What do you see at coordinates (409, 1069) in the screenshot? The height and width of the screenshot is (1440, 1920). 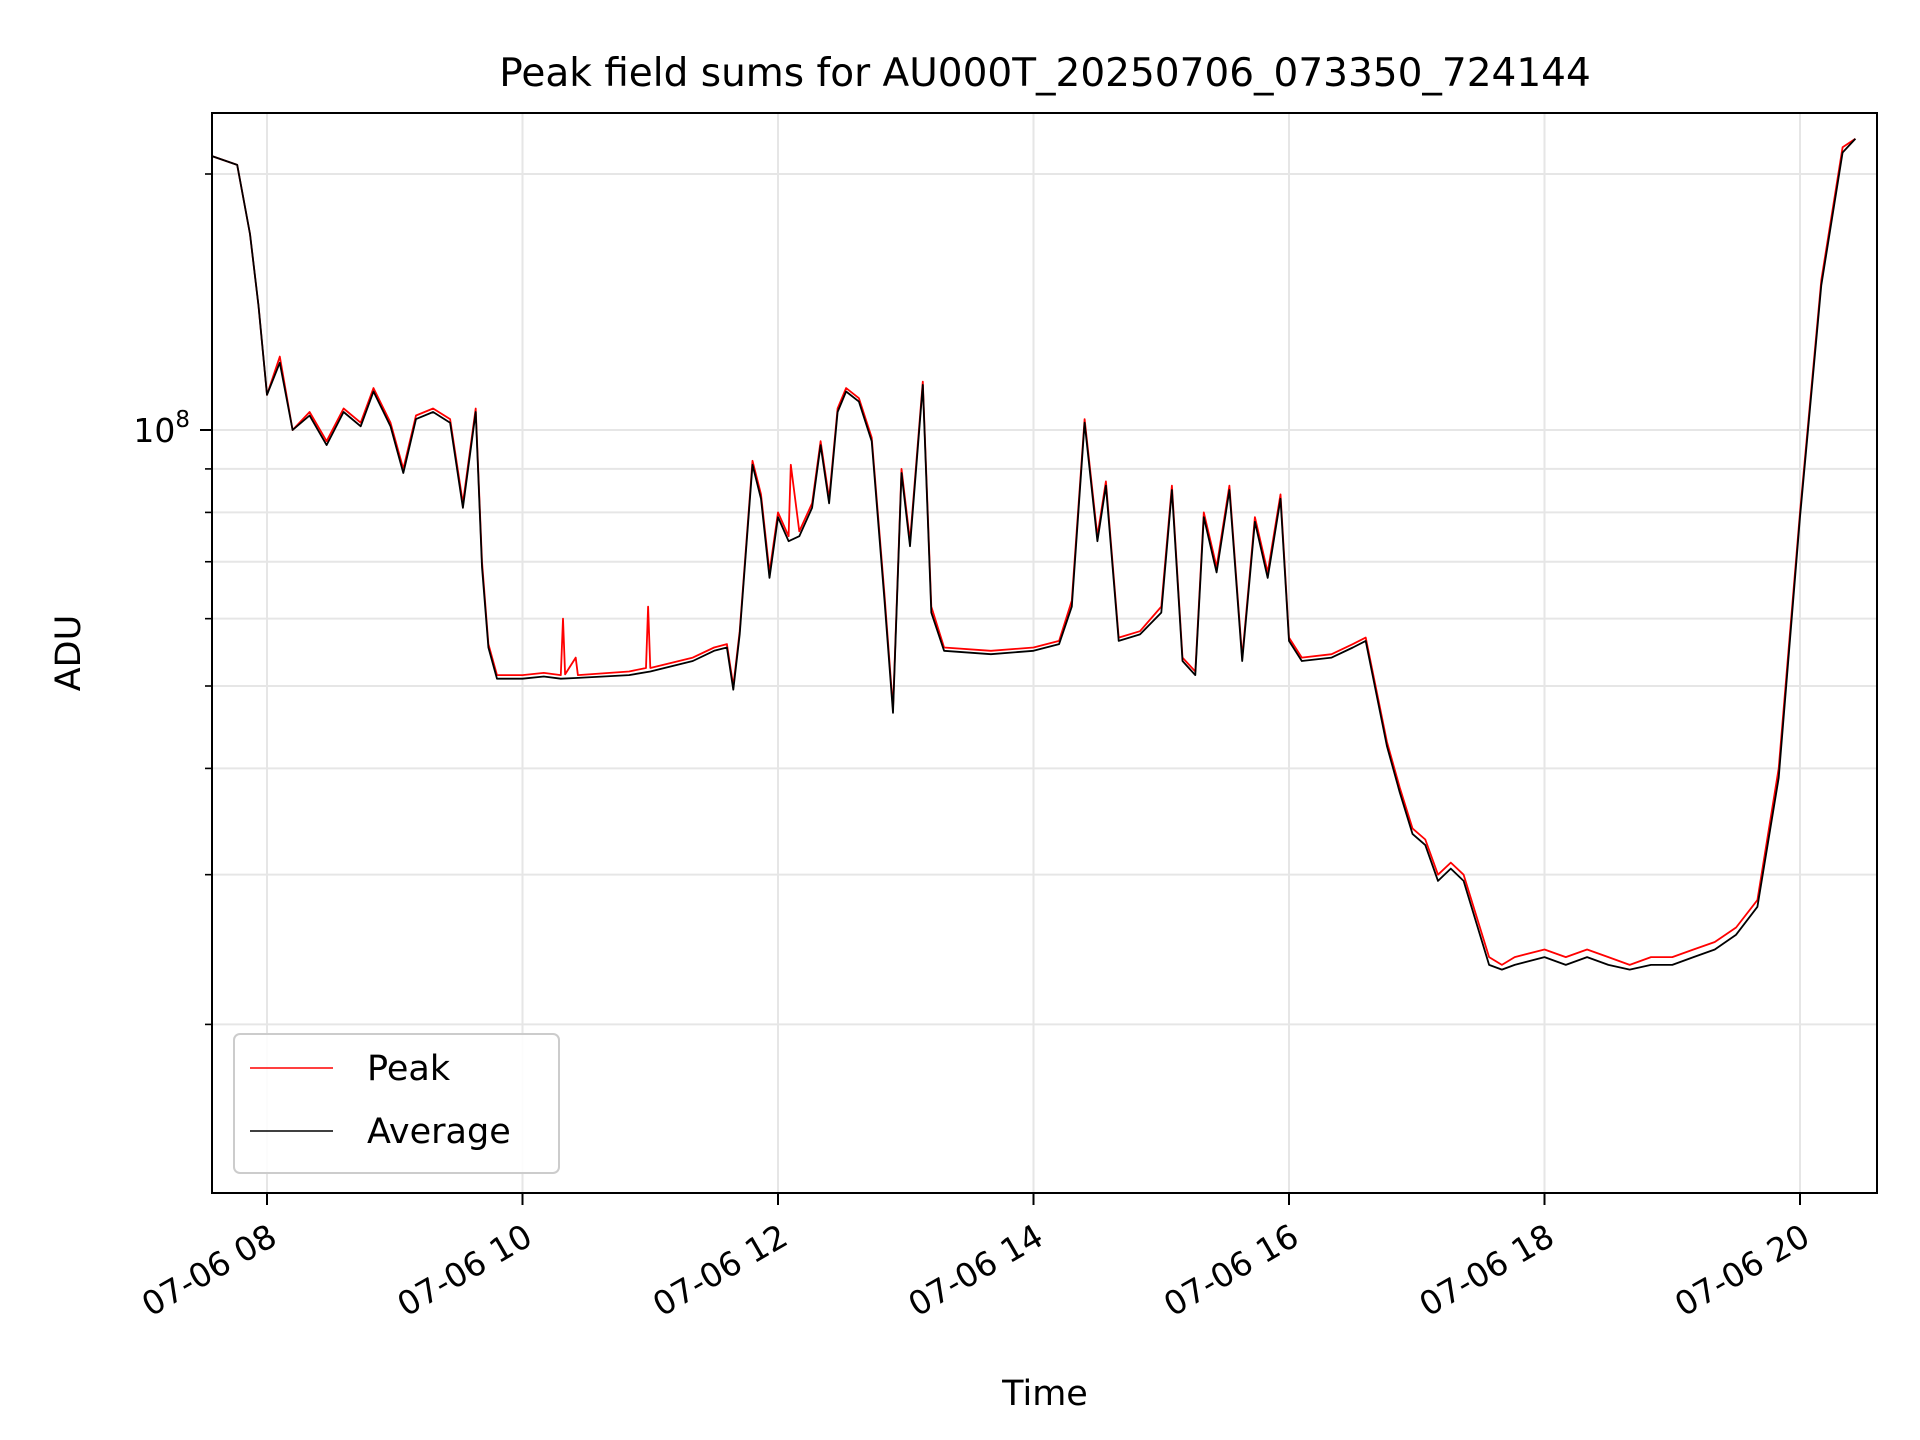 I see `legend-peak-label: Peak` at bounding box center [409, 1069].